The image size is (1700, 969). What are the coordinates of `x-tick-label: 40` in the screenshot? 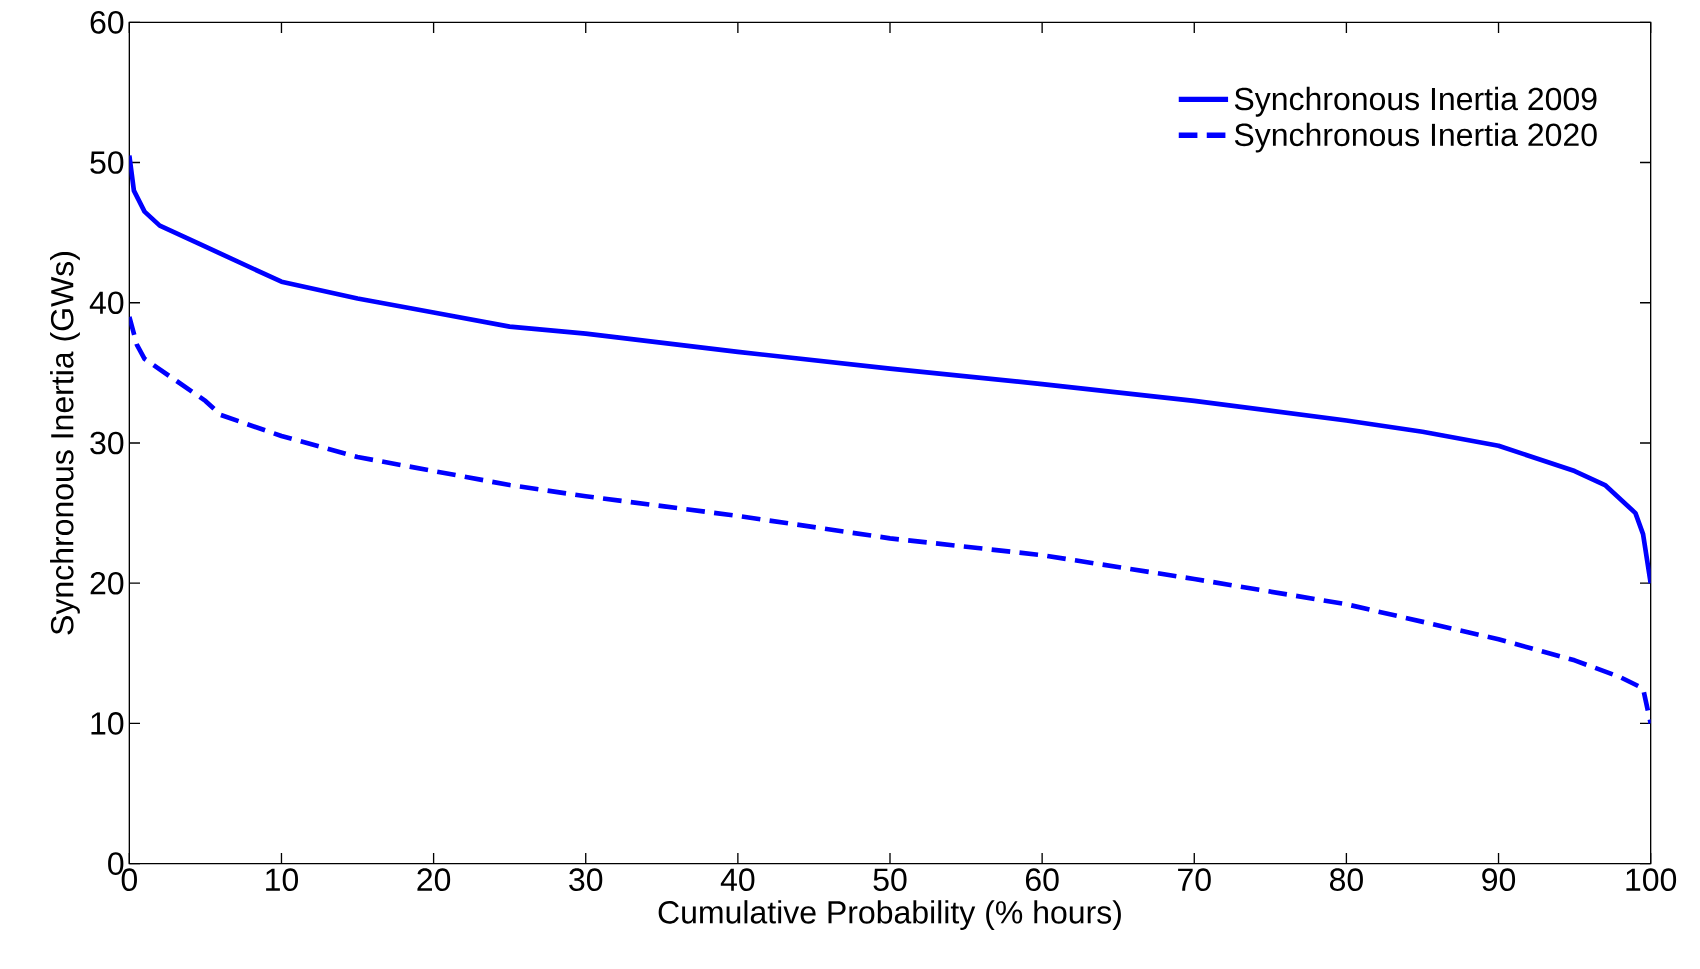 It's located at (737, 880).